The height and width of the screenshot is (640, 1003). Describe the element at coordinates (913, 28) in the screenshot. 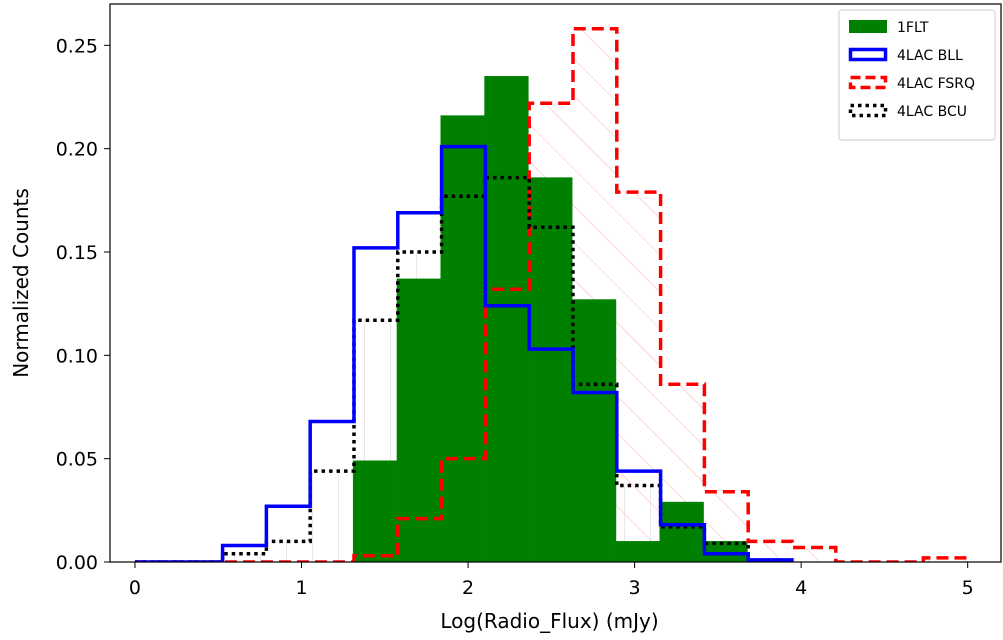

I see `legend-label: 1FLT` at that location.